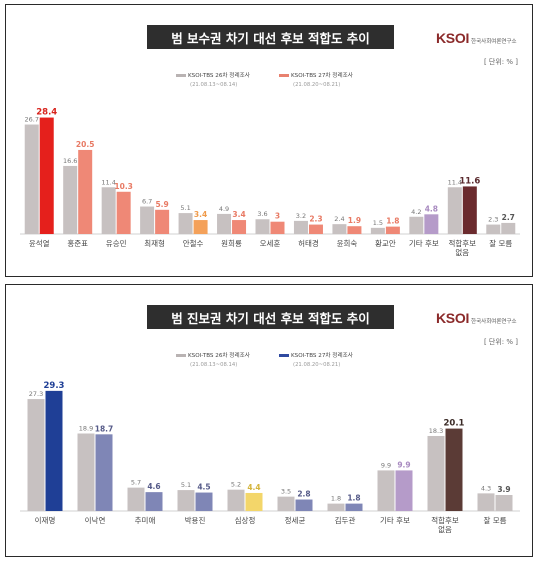 The height and width of the screenshot is (562, 540). What do you see at coordinates (345, 520) in the screenshot?
I see `category-label: 김두관` at bounding box center [345, 520].